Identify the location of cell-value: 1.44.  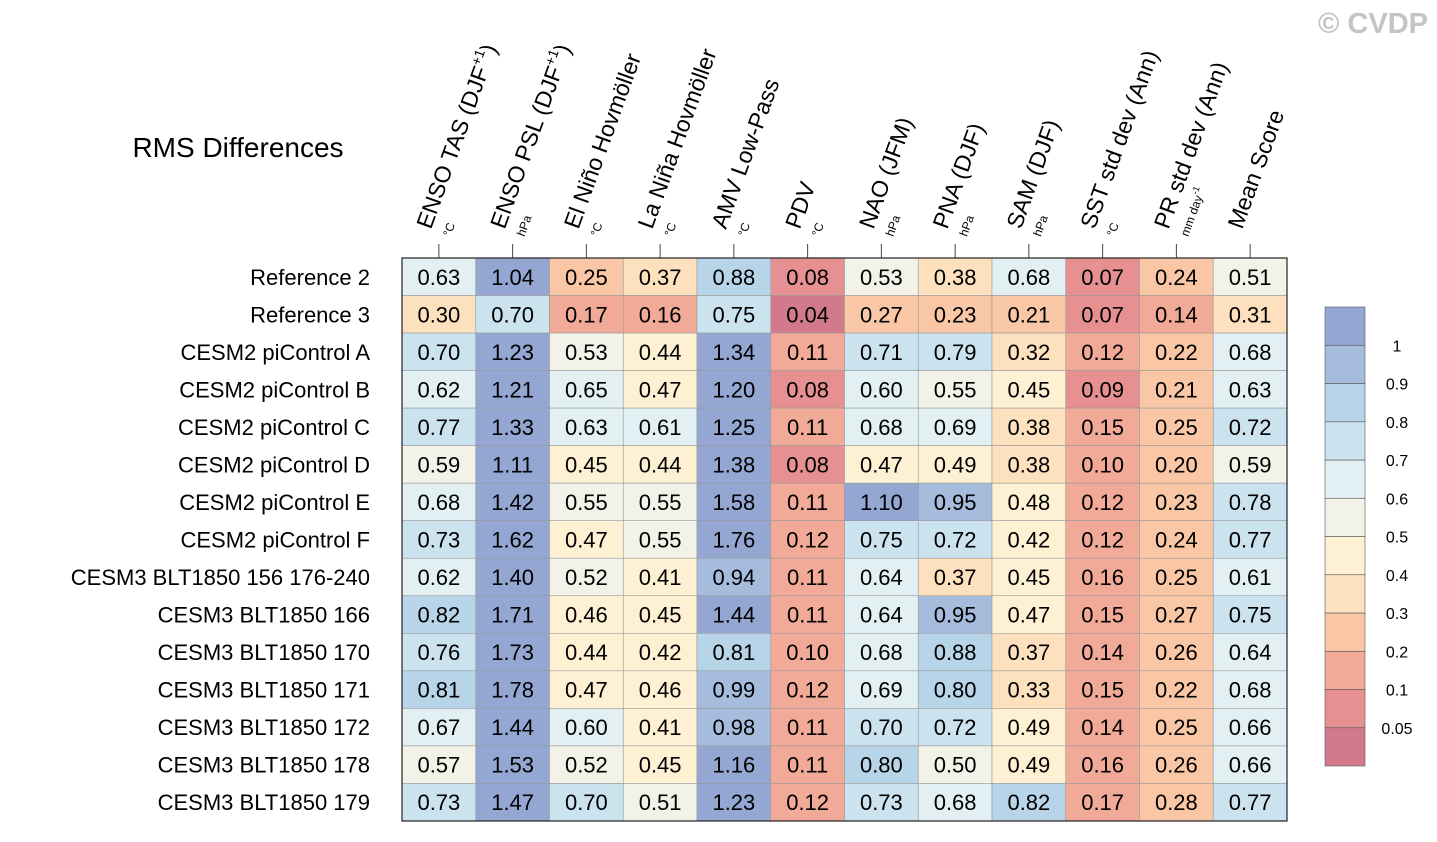
(512, 727).